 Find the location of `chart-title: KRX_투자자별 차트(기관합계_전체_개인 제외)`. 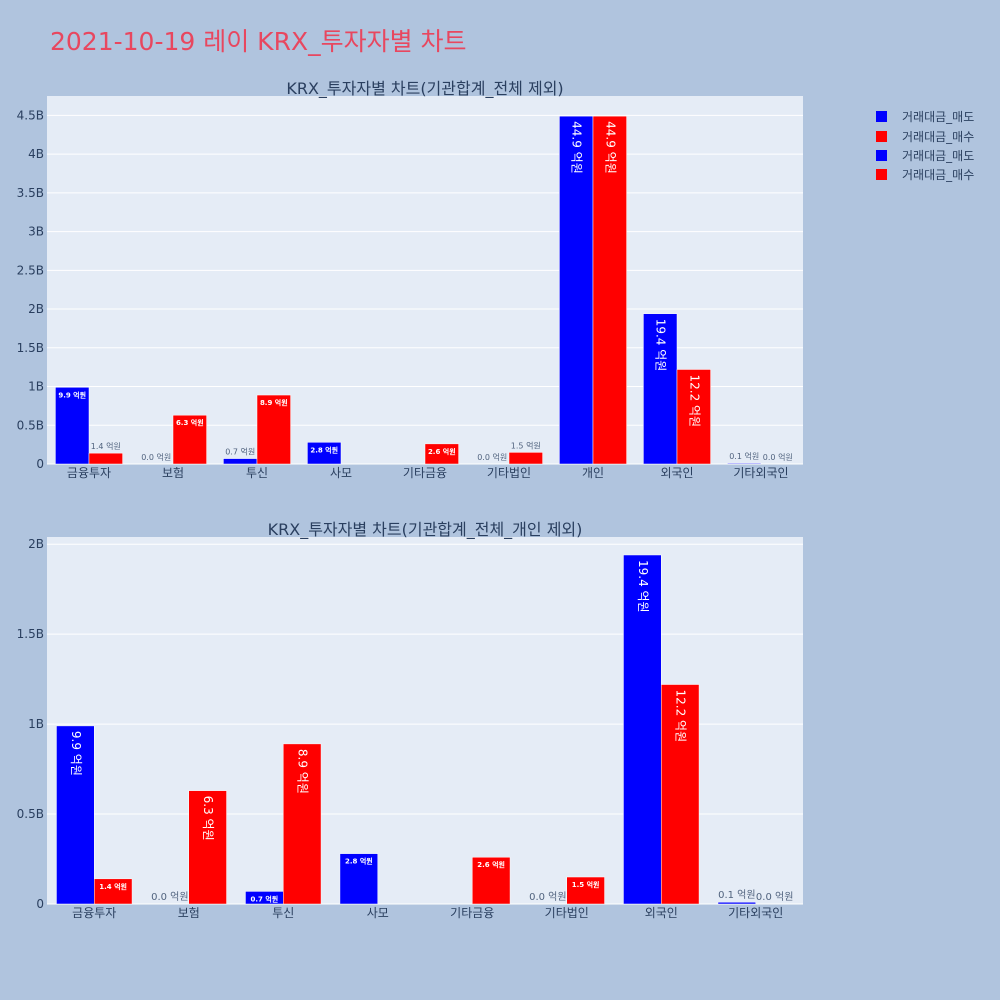

chart-title: KRX_투자자별 차트(기관합계_전체_개인 제외) is located at coordinates (425, 530).